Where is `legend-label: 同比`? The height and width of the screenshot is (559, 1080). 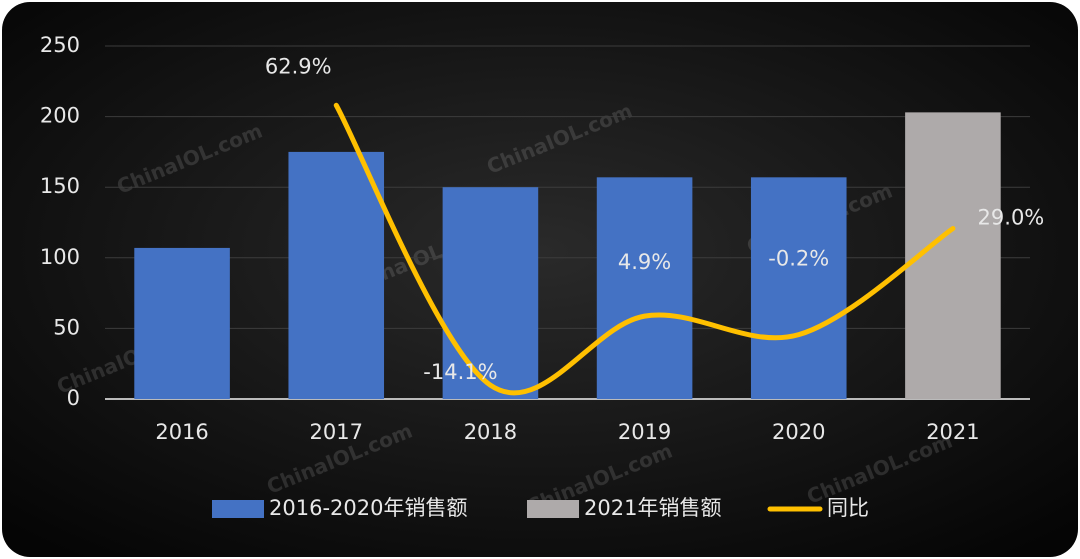 legend-label: 同比 is located at coordinates (848, 508).